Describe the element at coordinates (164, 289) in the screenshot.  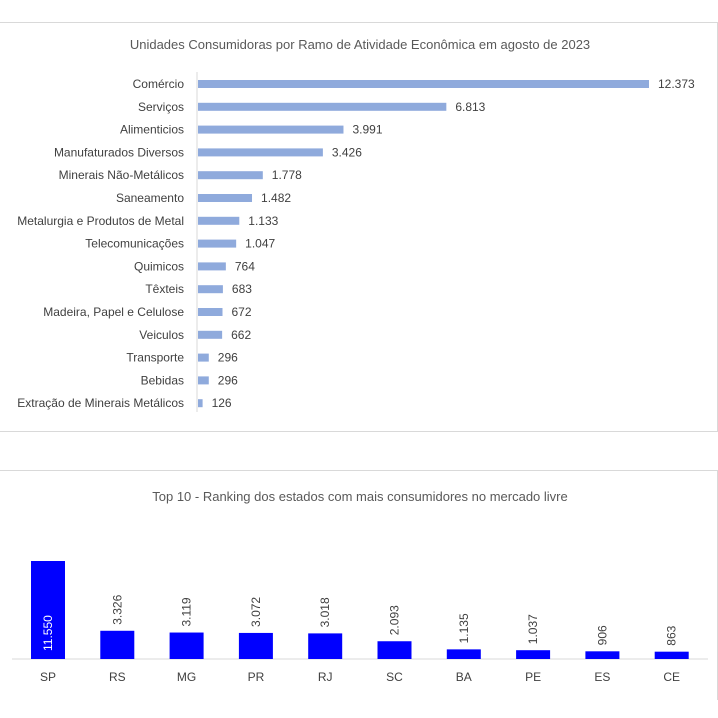
I see `sector-category-label: Têxteis` at that location.